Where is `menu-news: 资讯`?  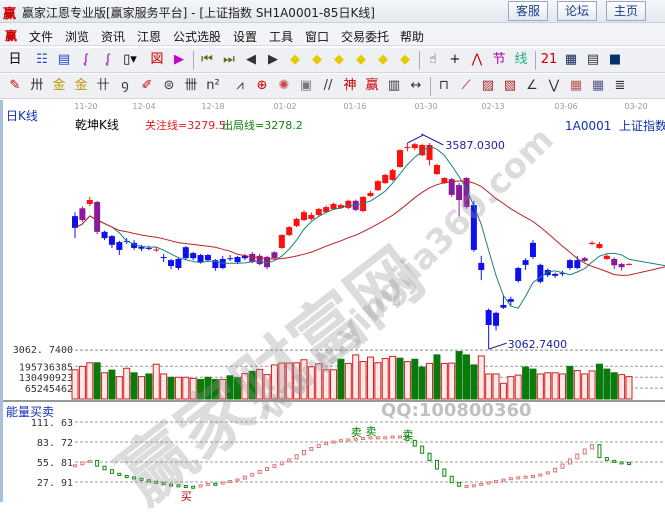 menu-news: 资讯 is located at coordinates (113, 37).